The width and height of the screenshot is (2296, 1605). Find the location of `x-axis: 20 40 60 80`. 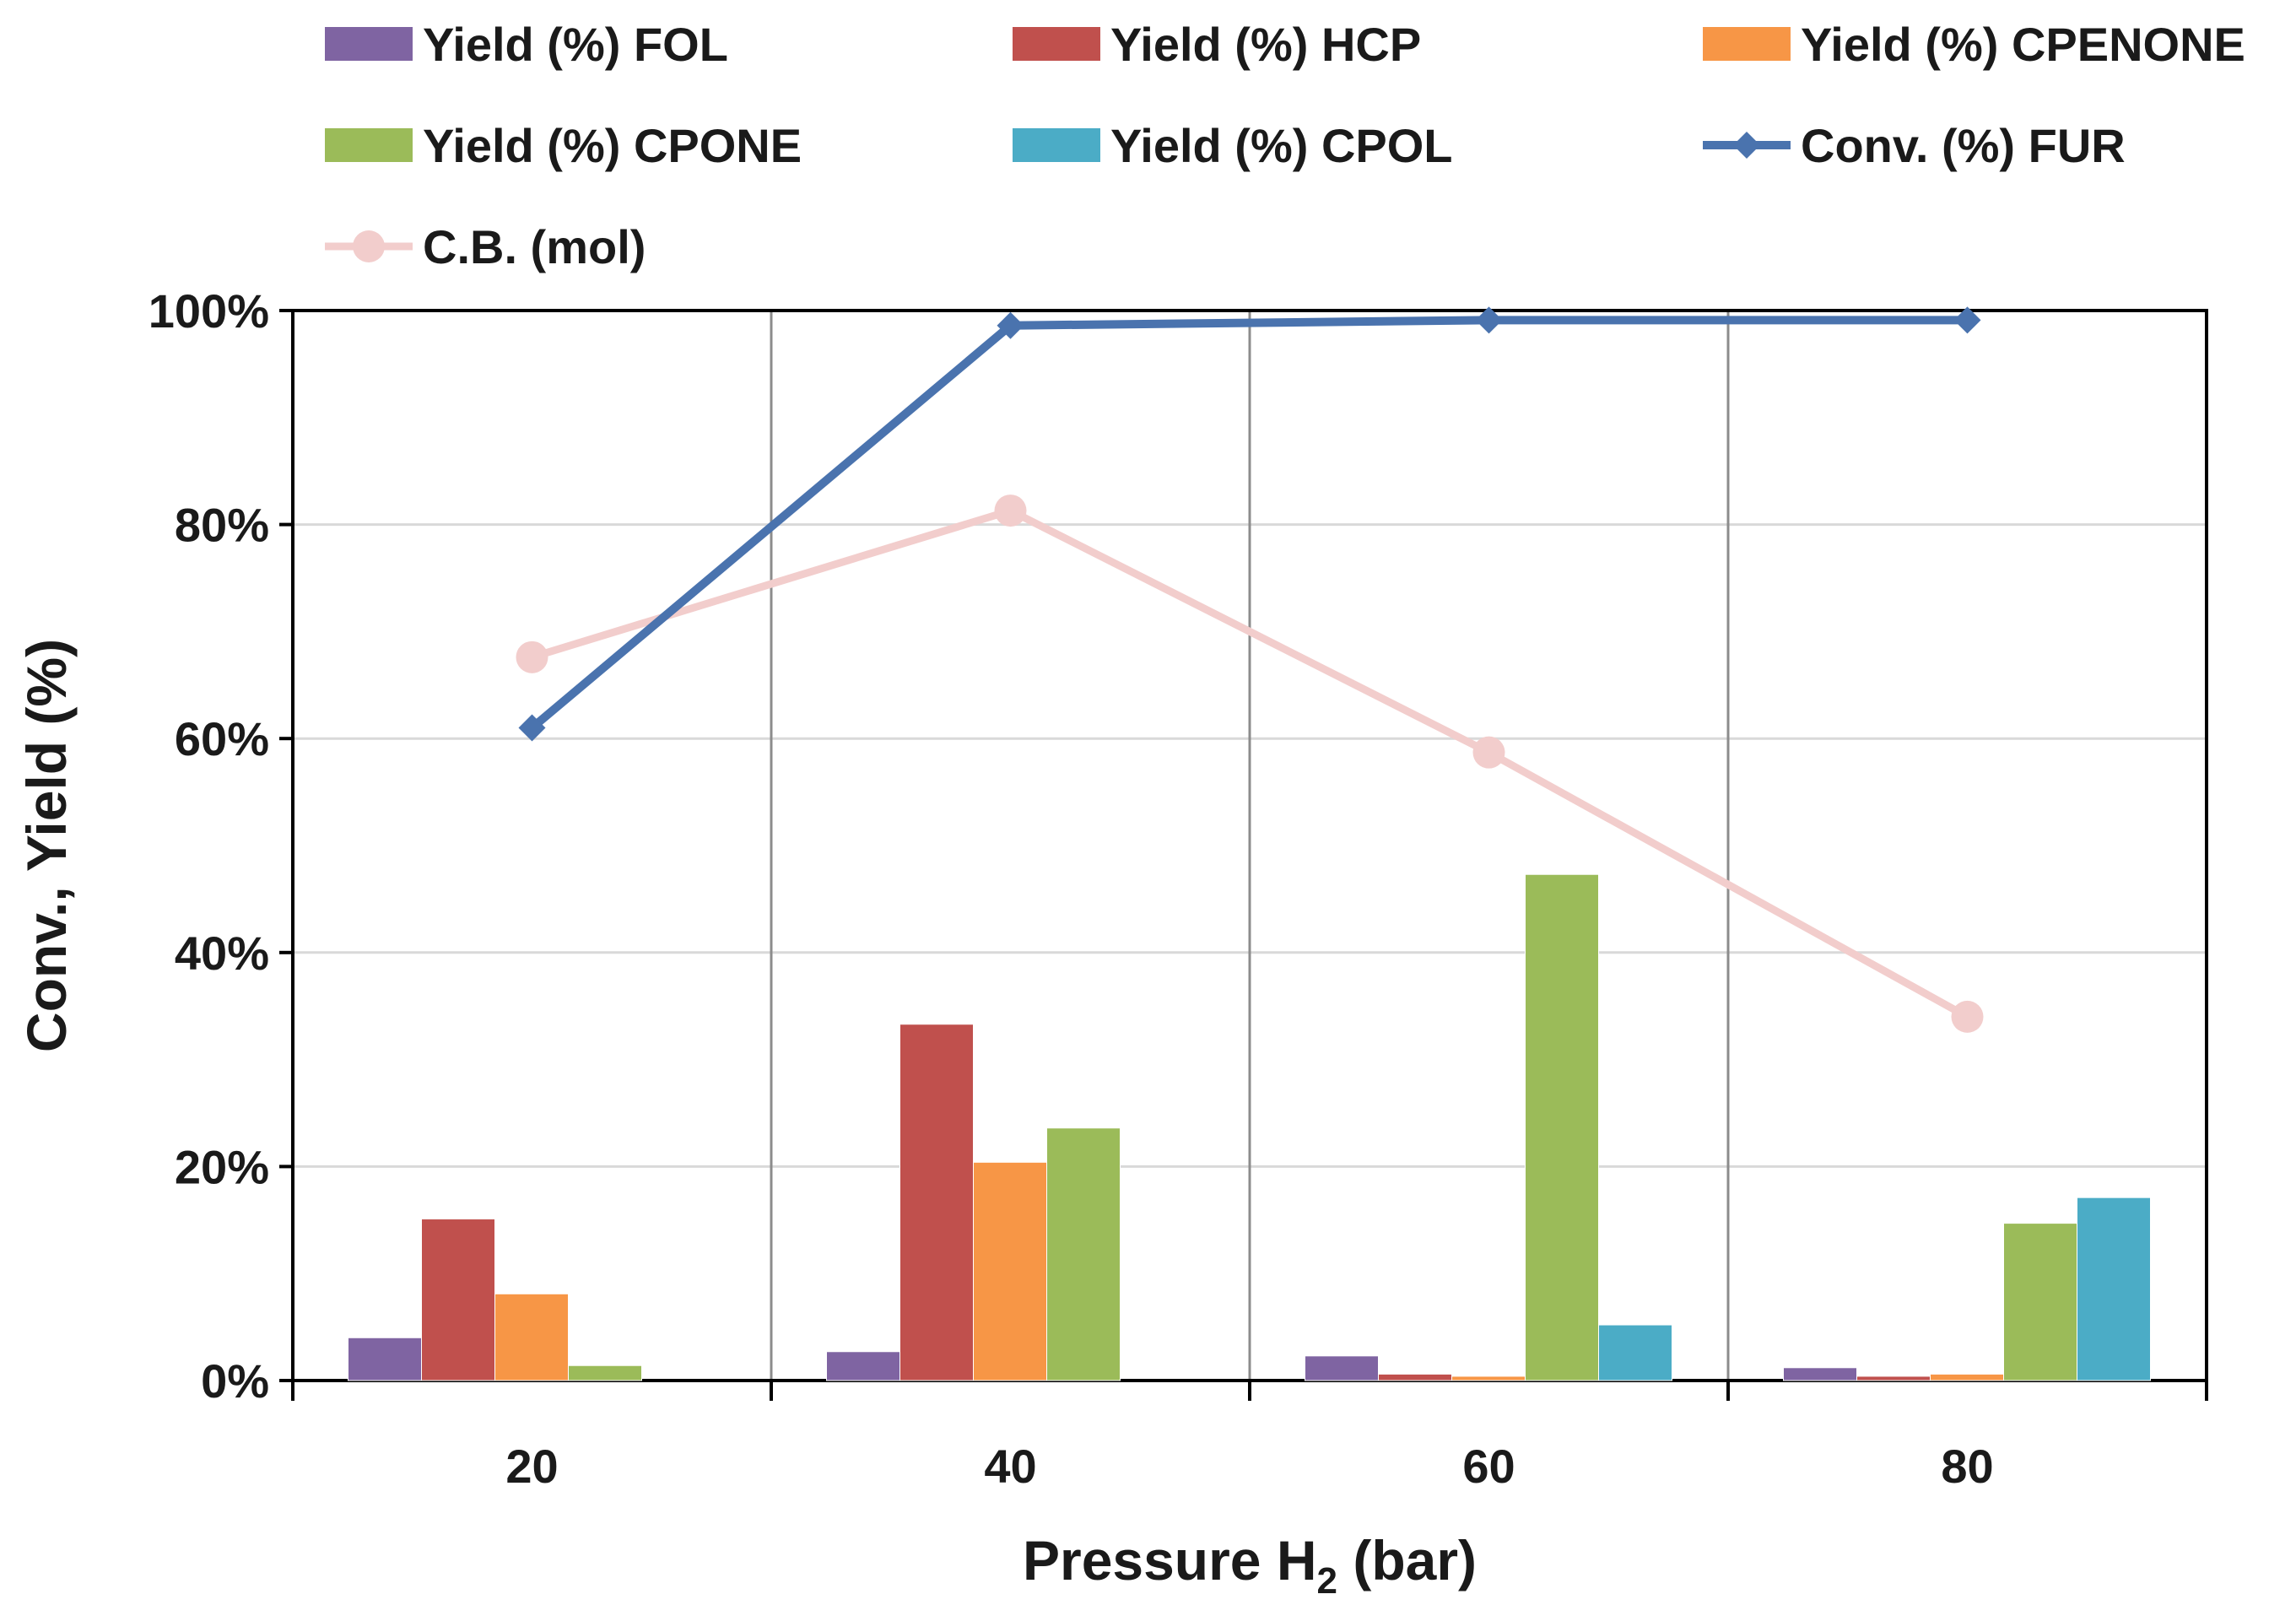

x-axis: 20 40 60 80 is located at coordinates (1249, 1437).